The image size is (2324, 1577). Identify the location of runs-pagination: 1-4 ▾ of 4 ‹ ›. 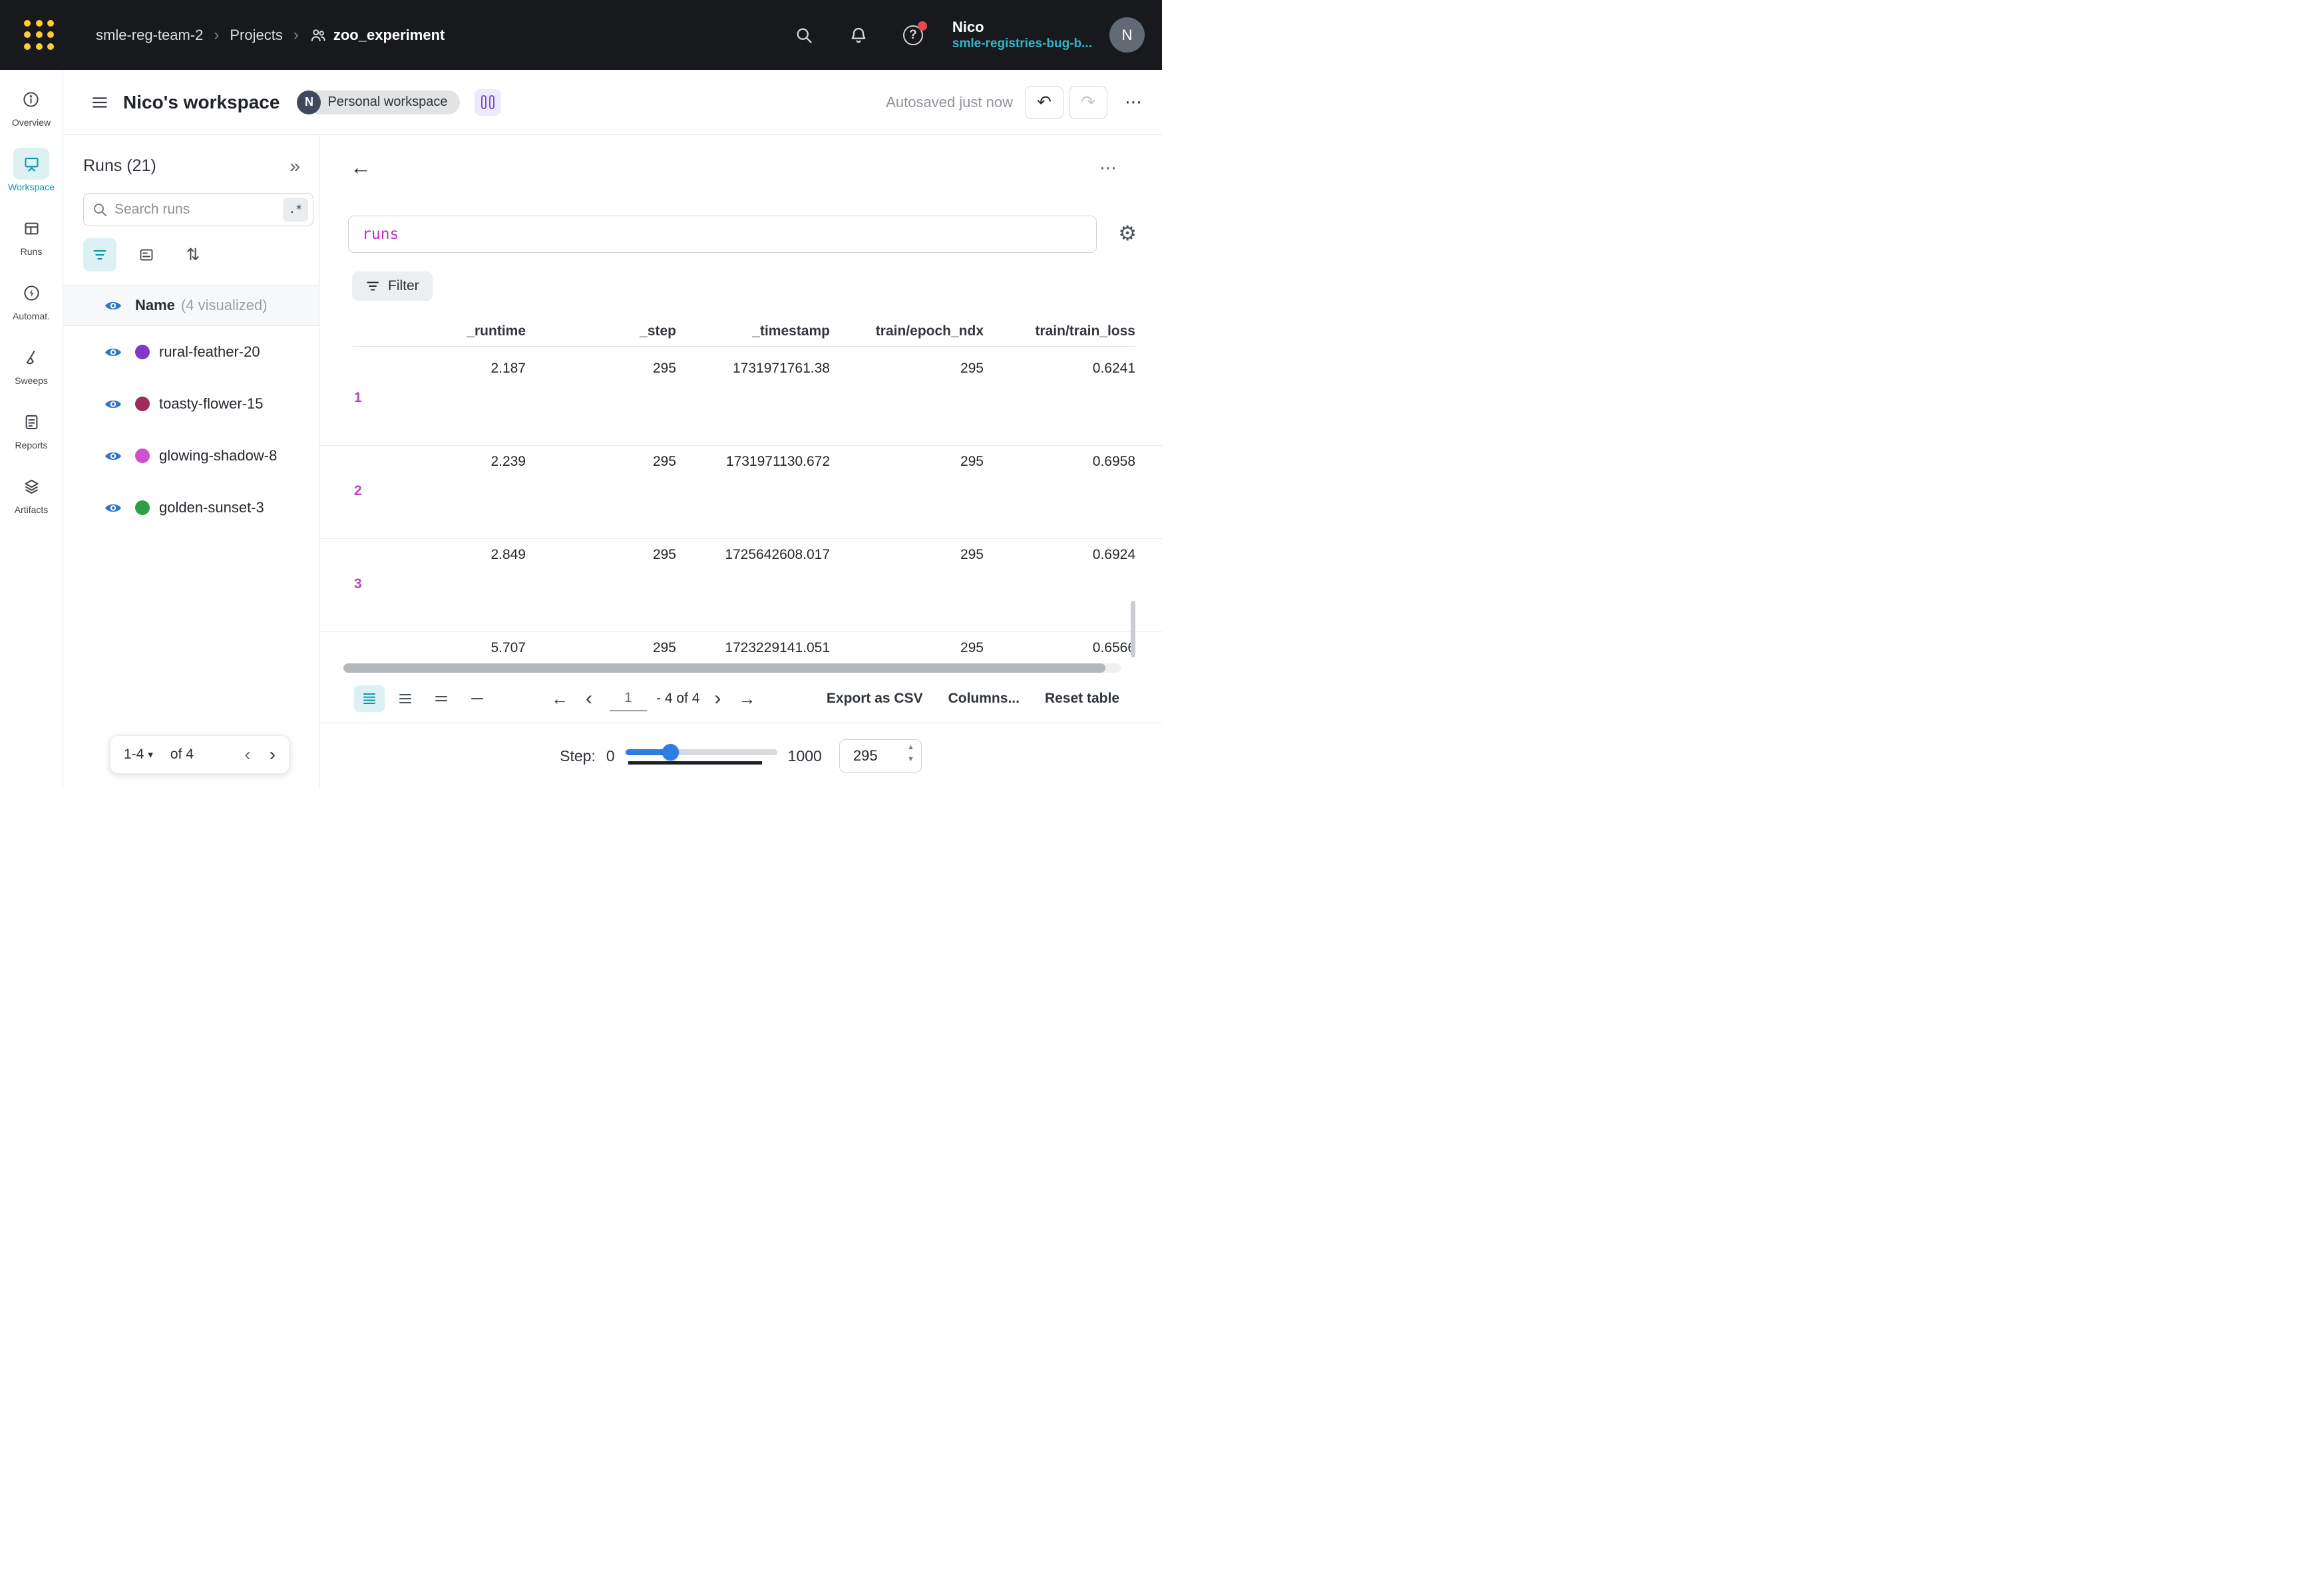
(200, 754).